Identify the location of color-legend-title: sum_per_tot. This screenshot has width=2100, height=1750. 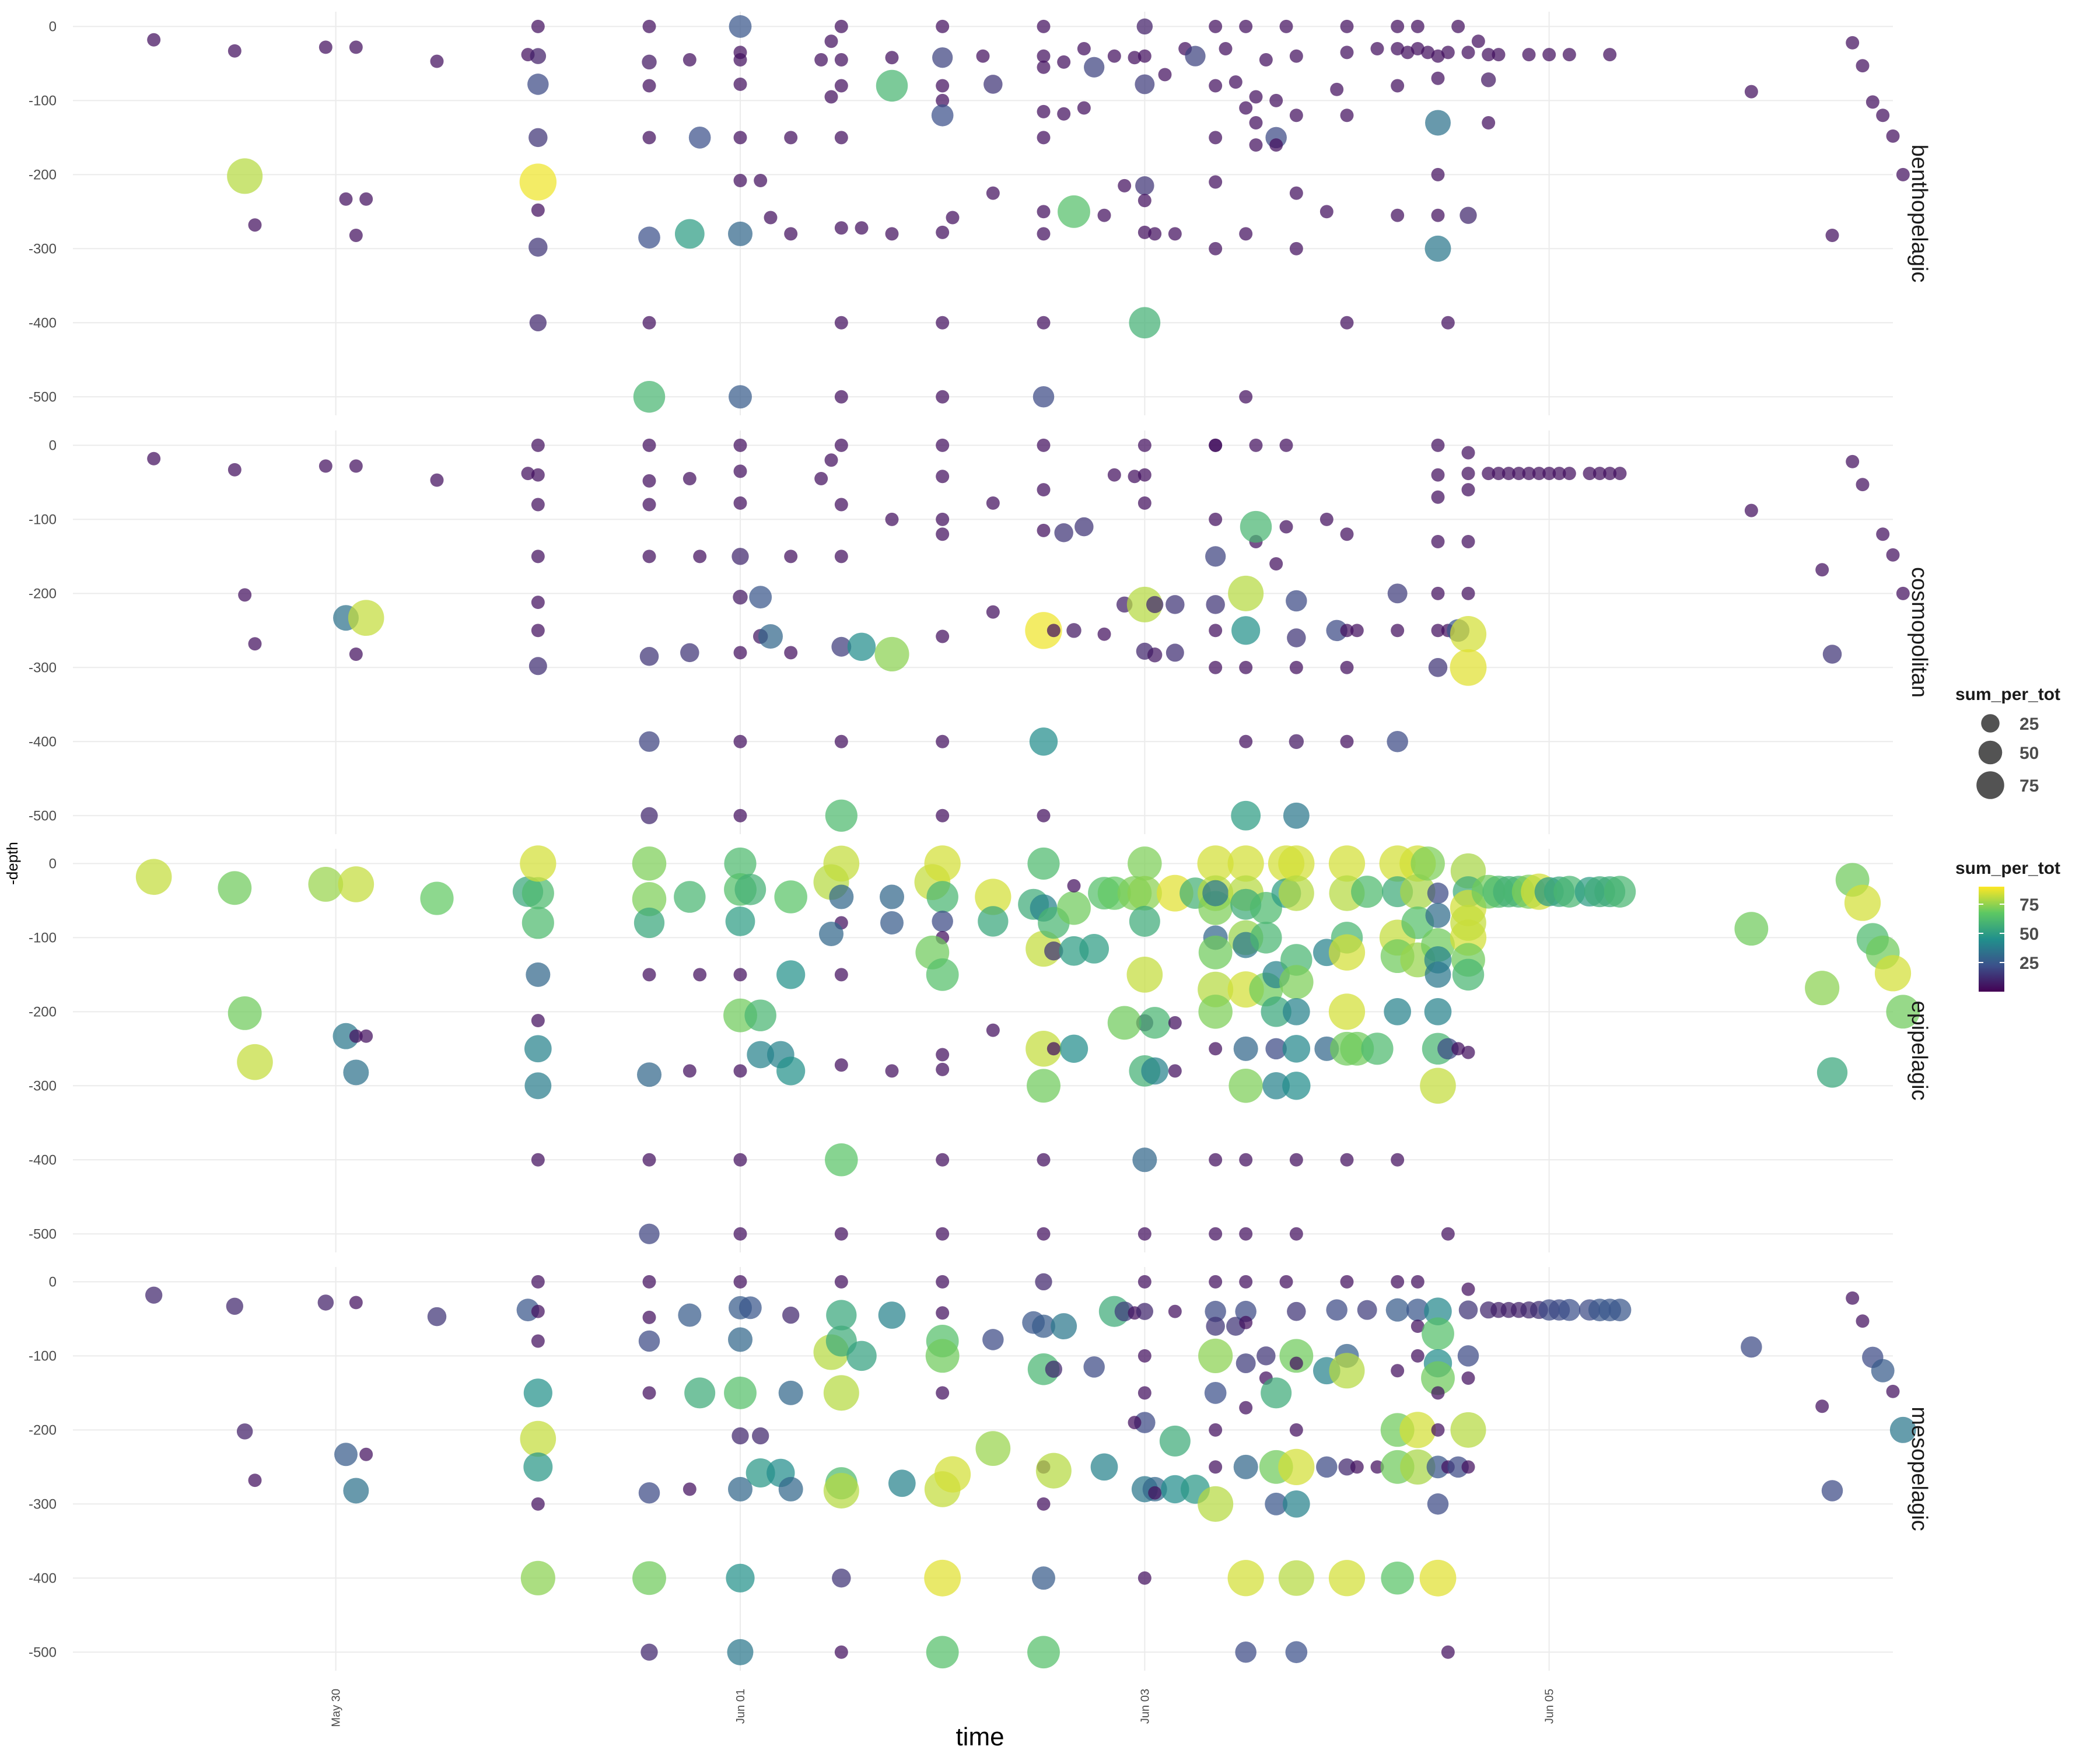
(2007, 868).